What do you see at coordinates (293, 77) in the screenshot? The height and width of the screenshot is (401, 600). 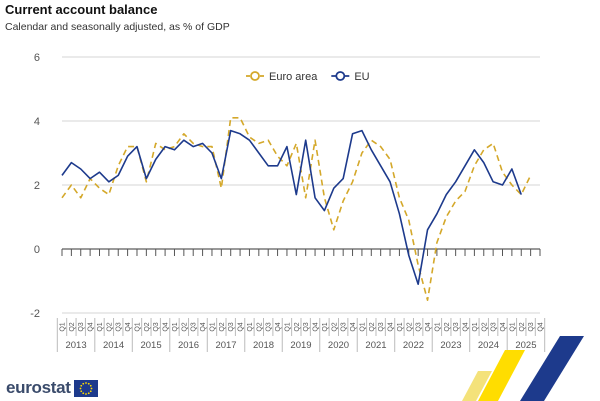 I see `legend-label: Euro area` at bounding box center [293, 77].